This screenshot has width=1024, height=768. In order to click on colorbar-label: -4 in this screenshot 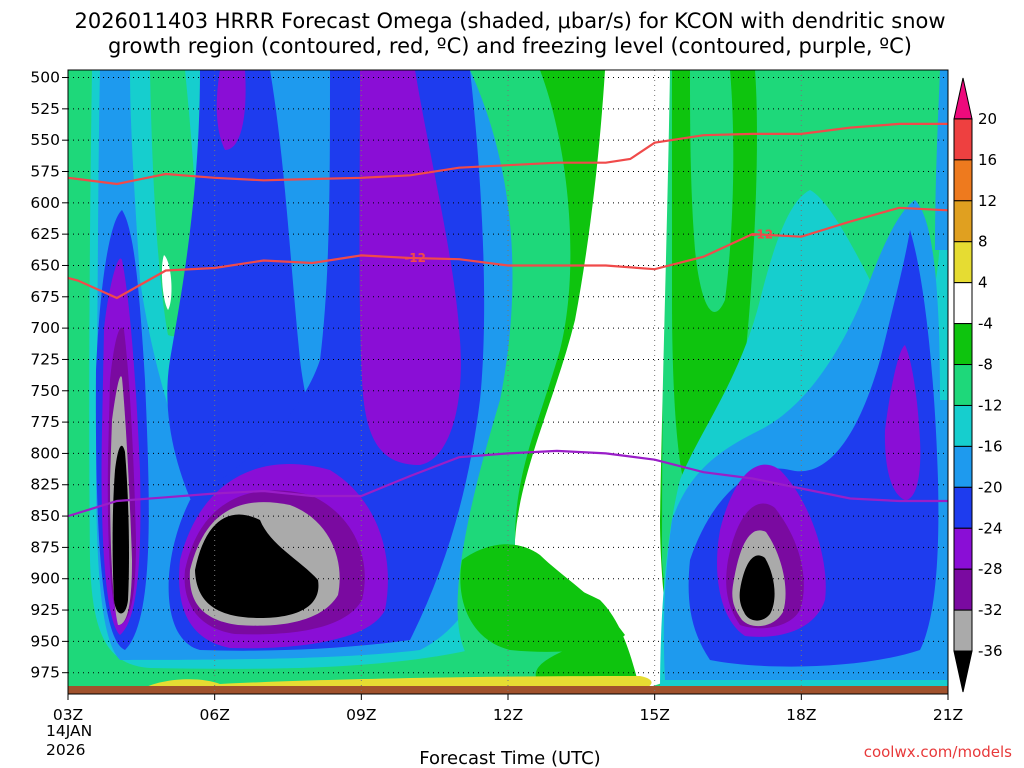, I will do `click(985, 324)`.